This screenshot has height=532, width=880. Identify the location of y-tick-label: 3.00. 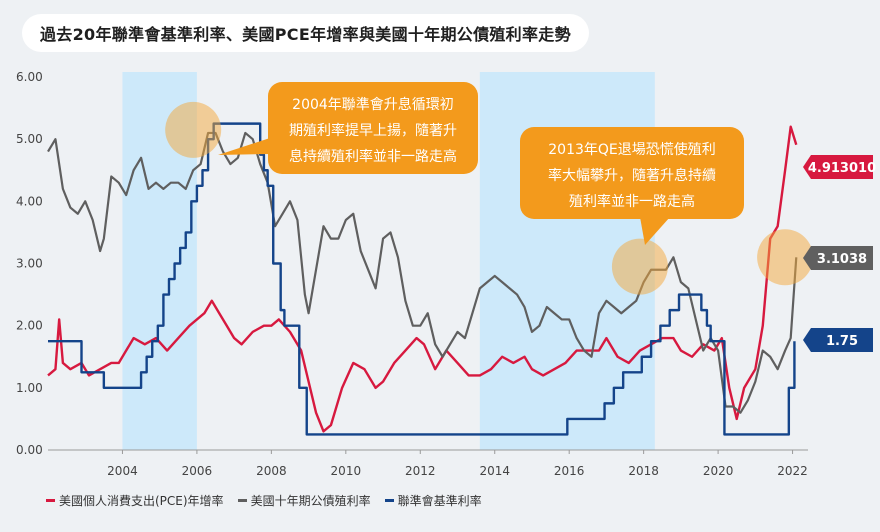
(29, 264).